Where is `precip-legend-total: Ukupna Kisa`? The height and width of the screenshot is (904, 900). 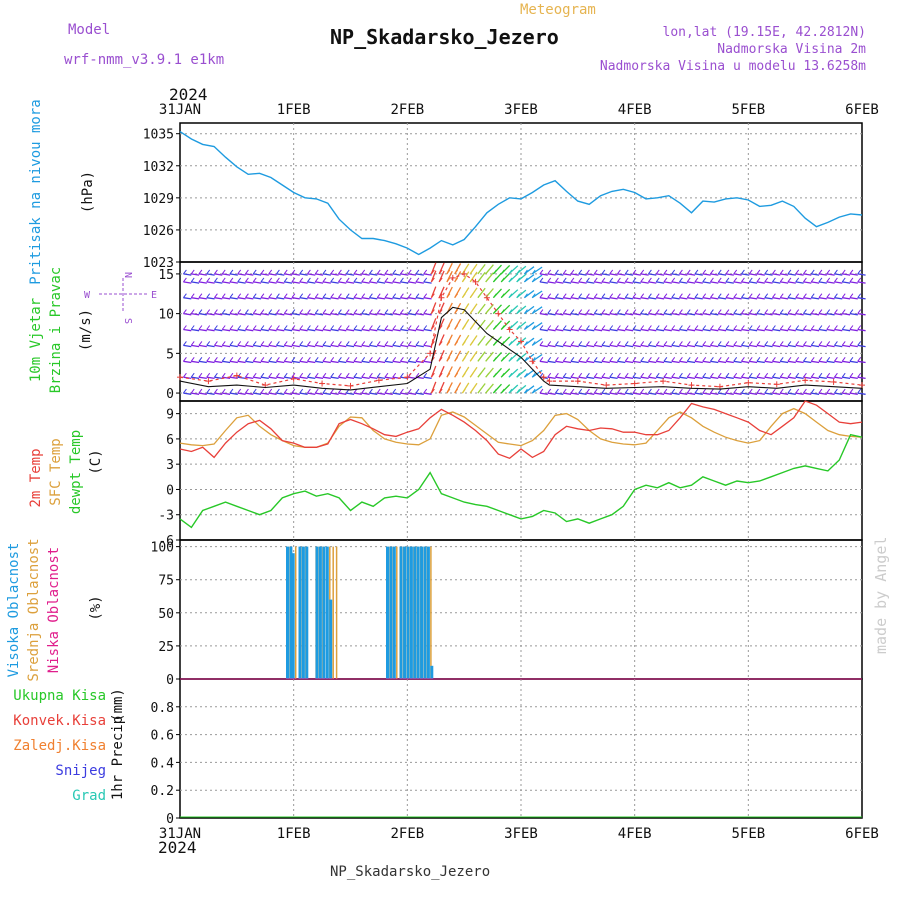 precip-legend-total: Ukupna Kisa is located at coordinates (59, 696).